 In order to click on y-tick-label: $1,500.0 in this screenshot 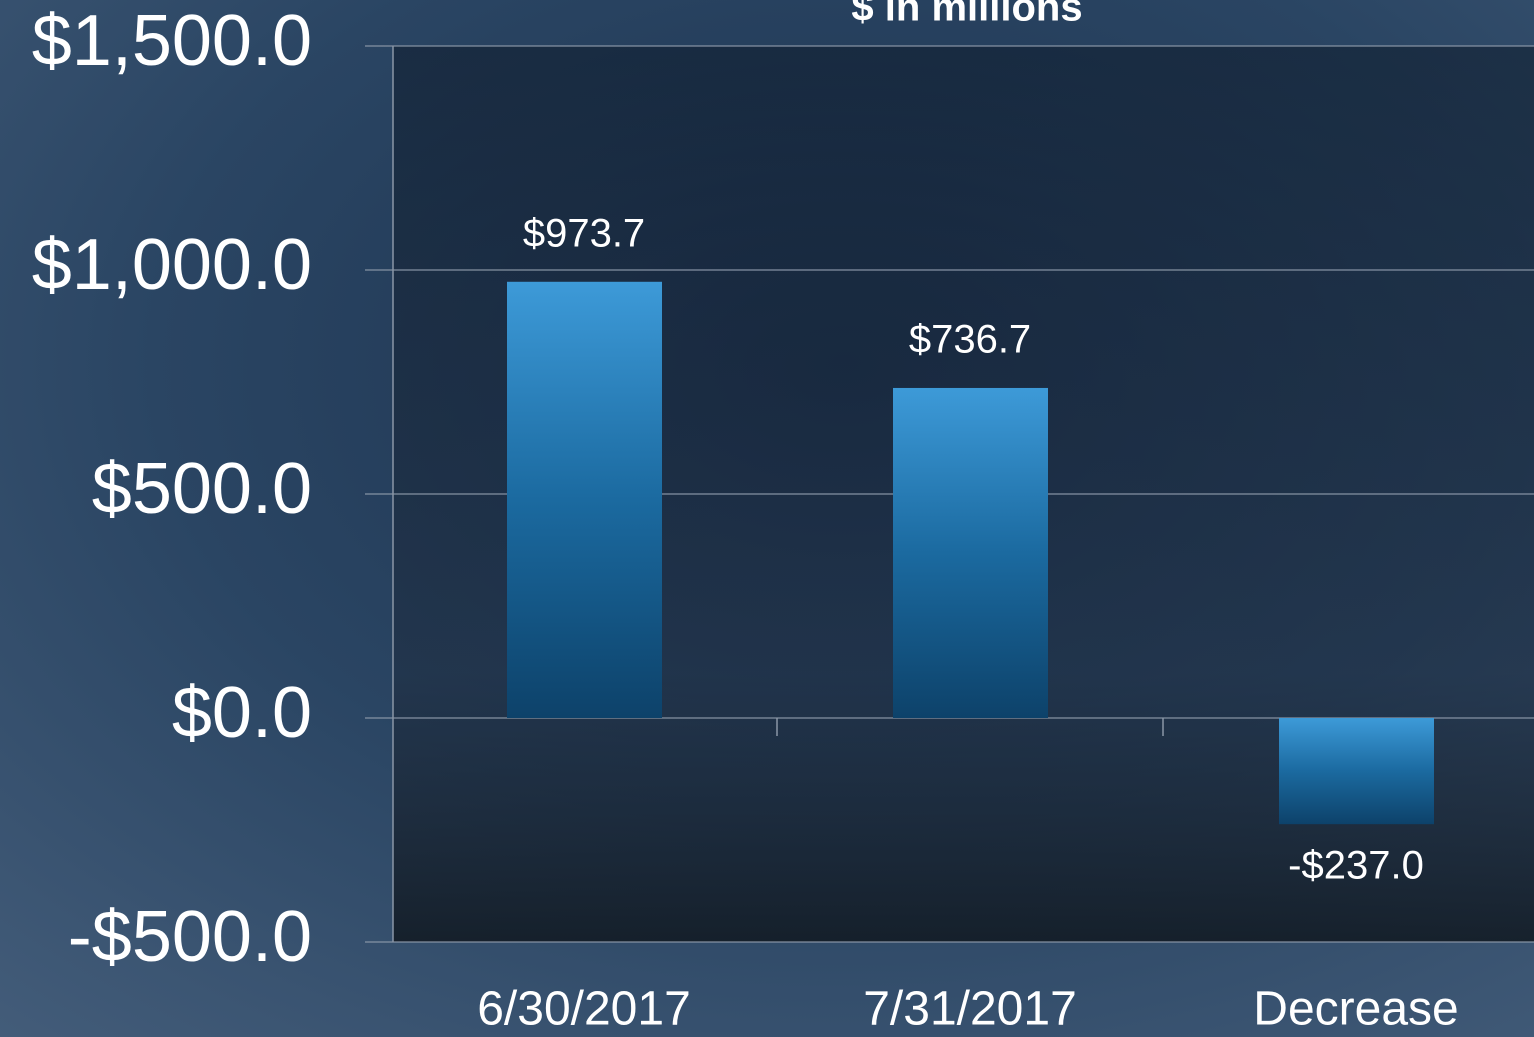, I will do `click(172, 41)`.